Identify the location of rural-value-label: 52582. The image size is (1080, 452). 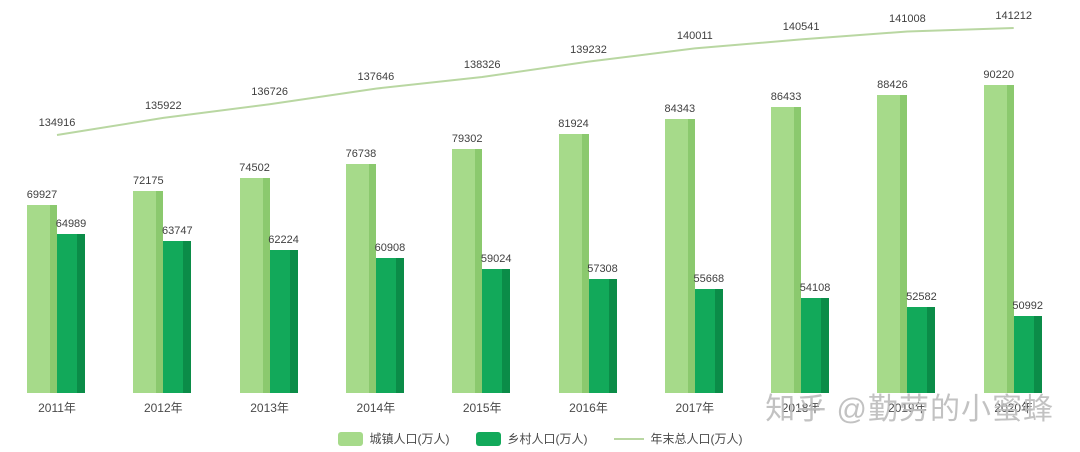
(921, 296).